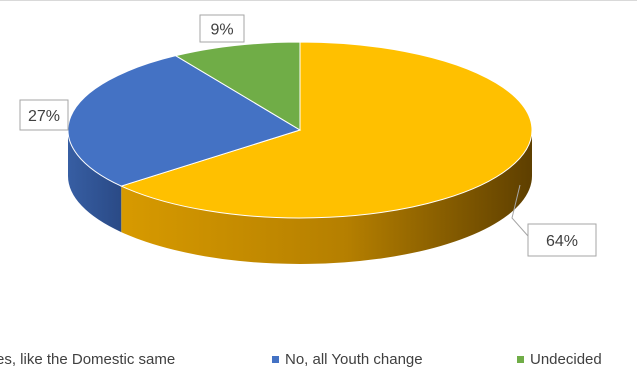 This screenshot has height=382, width=637. I want to click on legend-swatch-no, so click(275, 359).